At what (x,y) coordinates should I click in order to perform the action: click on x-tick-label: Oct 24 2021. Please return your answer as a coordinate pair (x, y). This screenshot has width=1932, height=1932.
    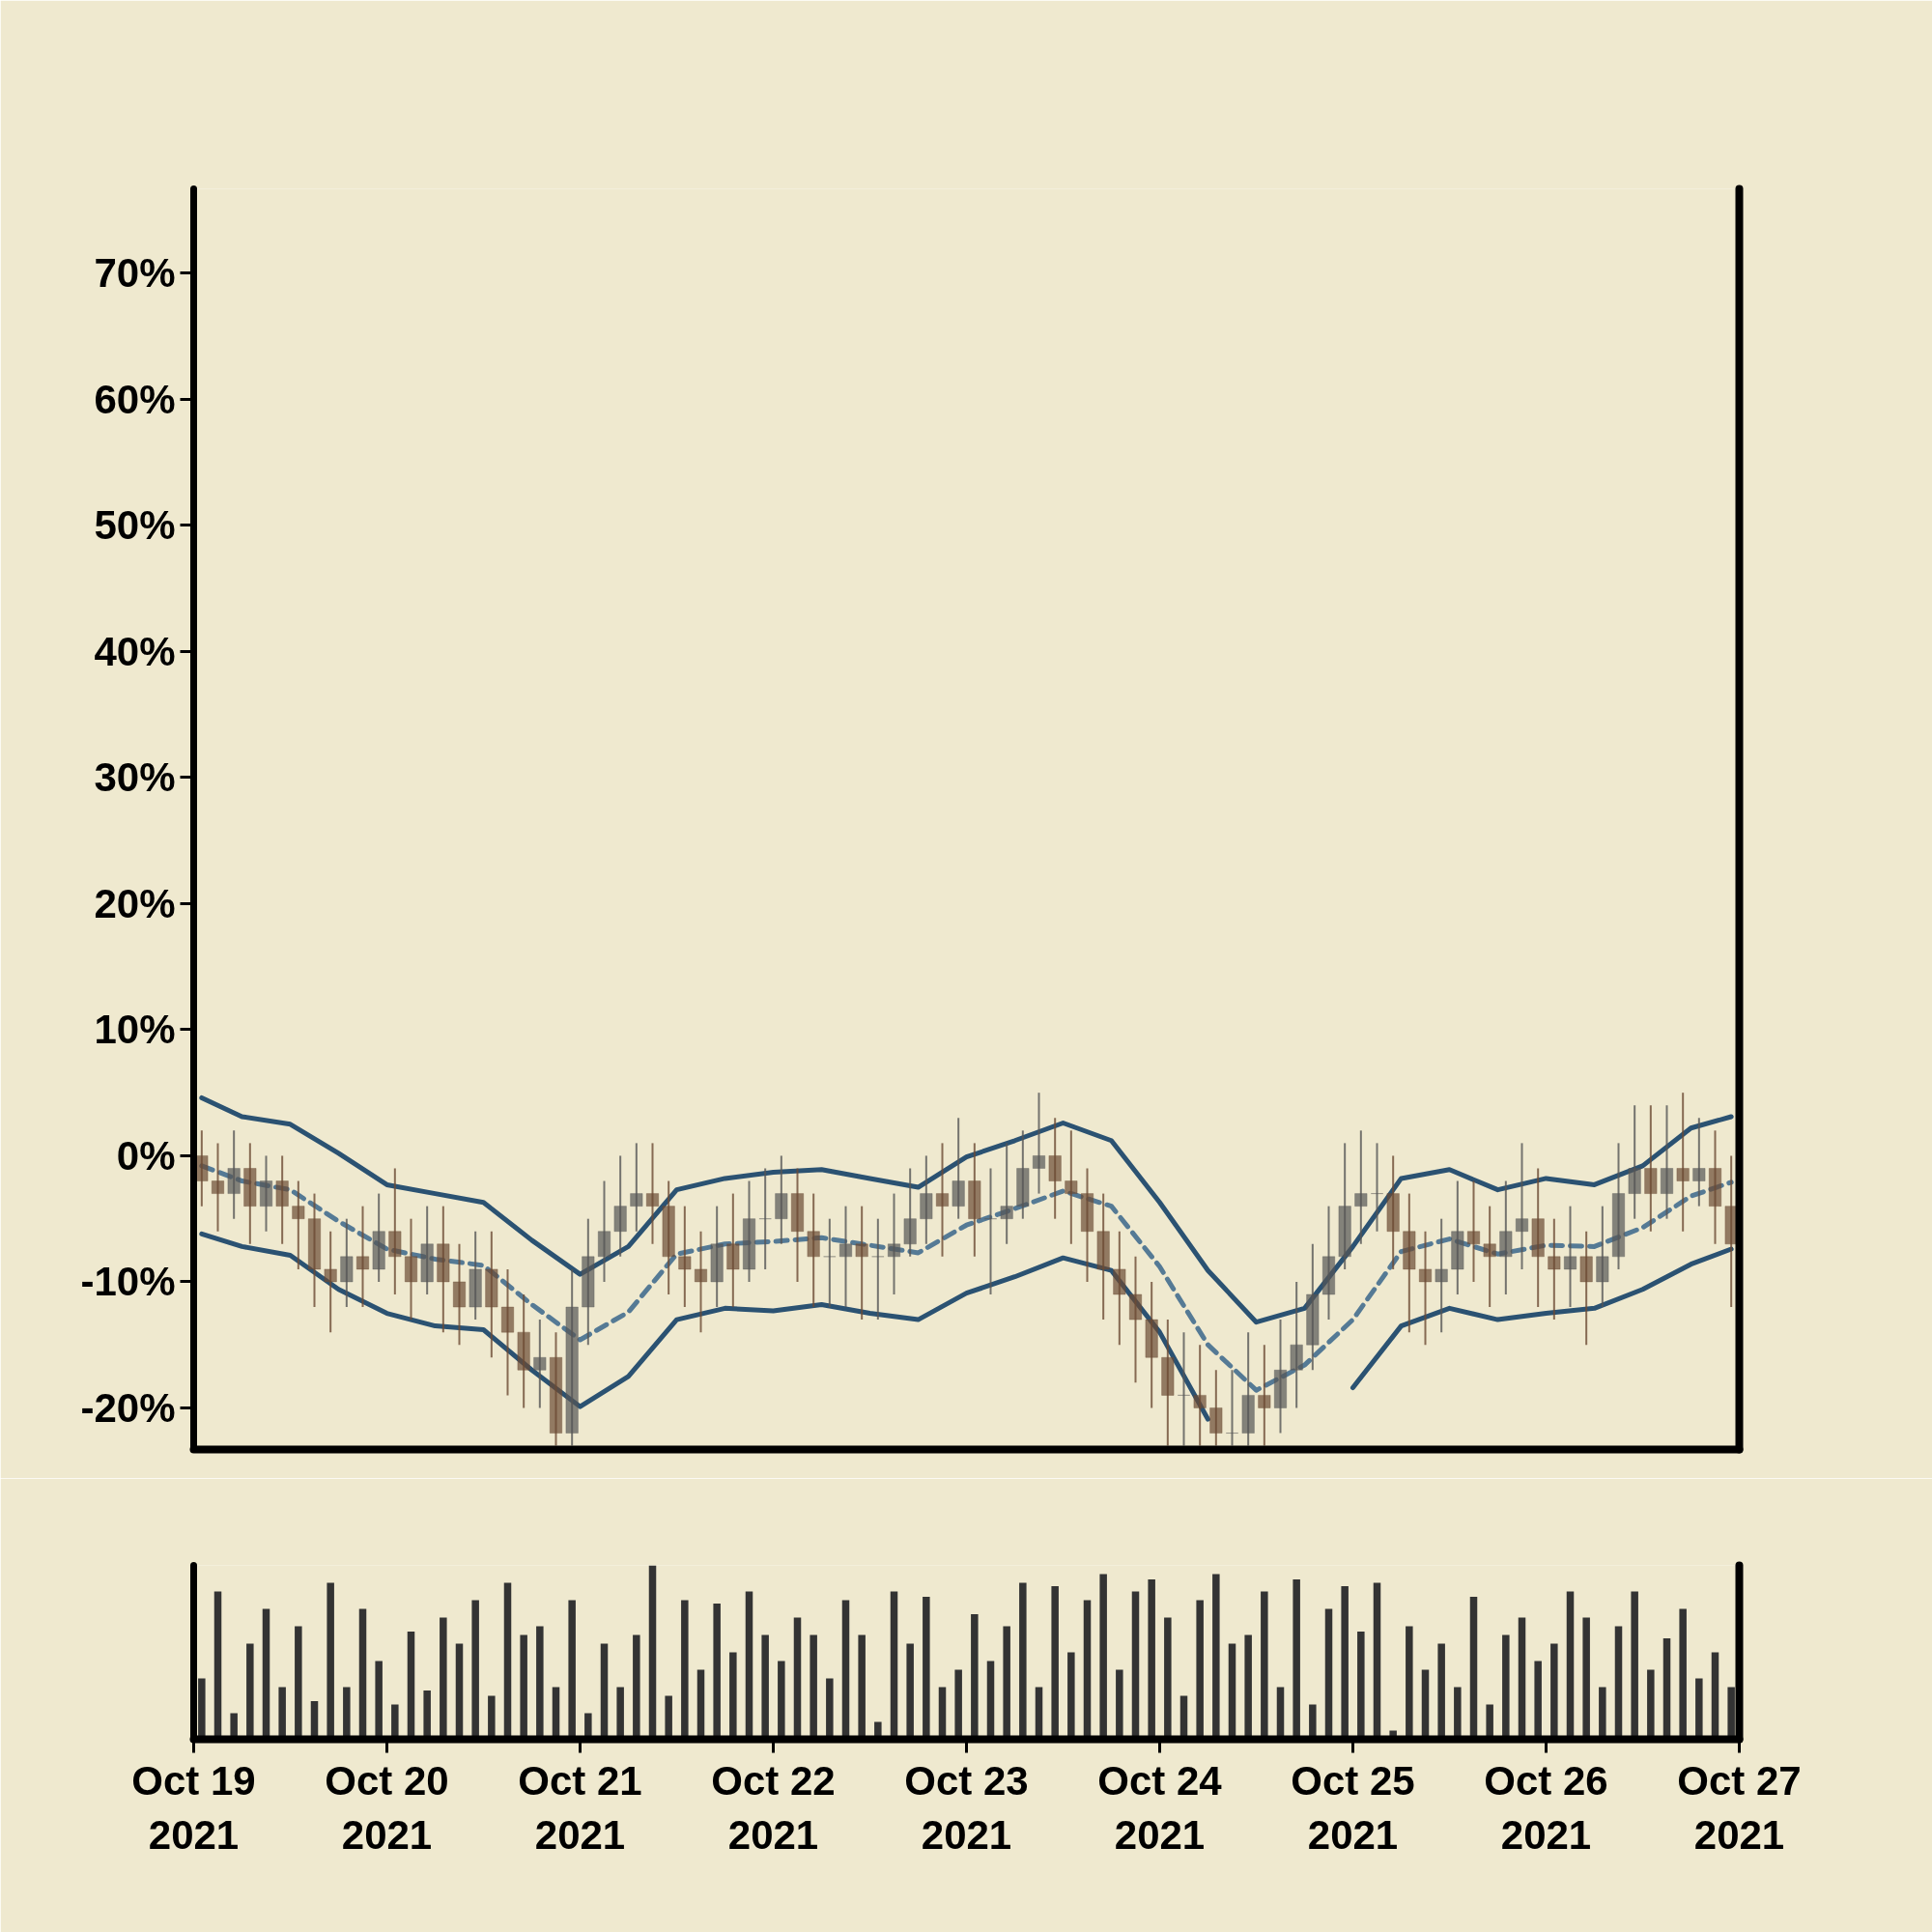
    Looking at the image, I should click on (1160, 1807).